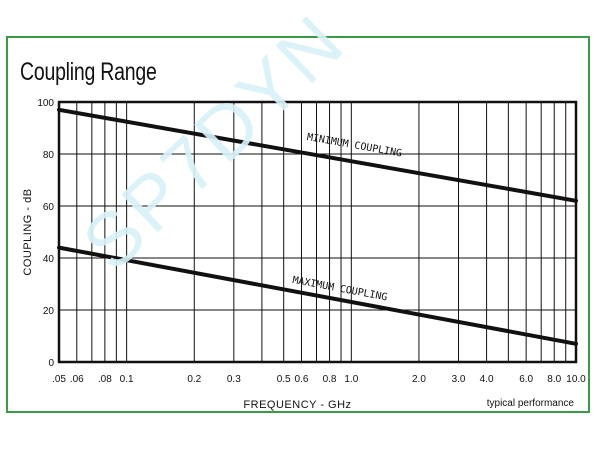  What do you see at coordinates (284, 379) in the screenshot?
I see `x-tick-label: 0.5` at bounding box center [284, 379].